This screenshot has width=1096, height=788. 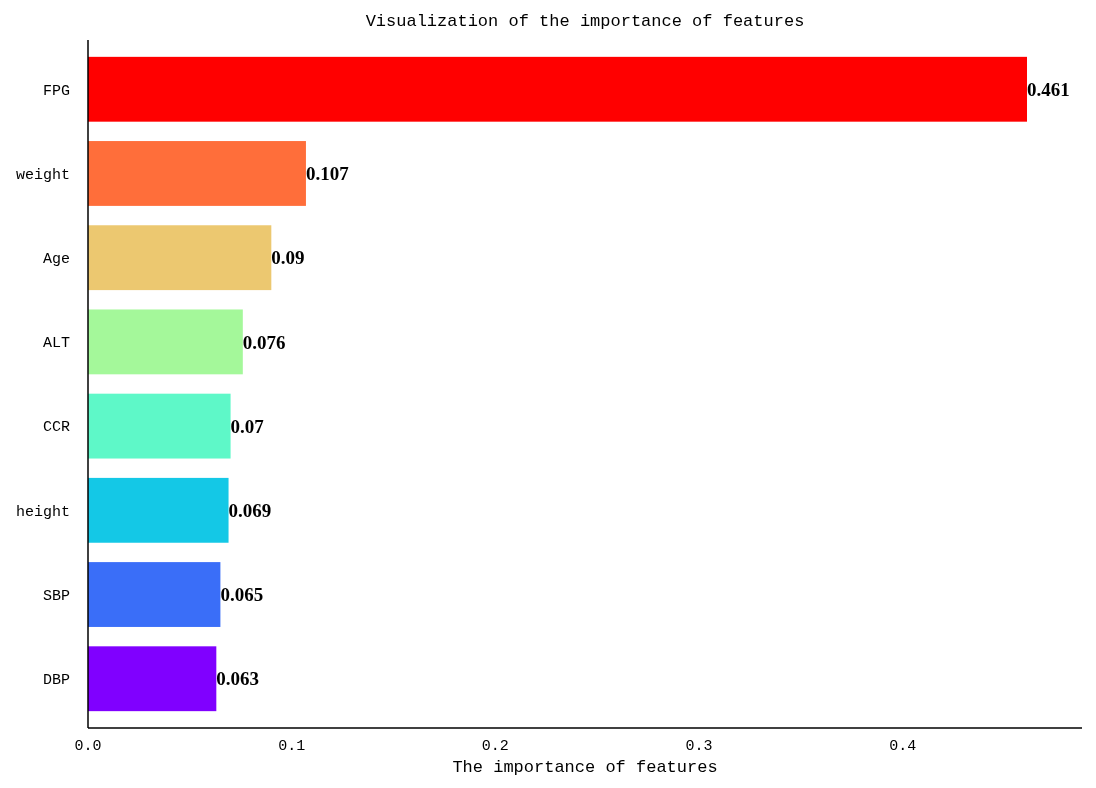 I want to click on data-label: 0.07, so click(x=247, y=426).